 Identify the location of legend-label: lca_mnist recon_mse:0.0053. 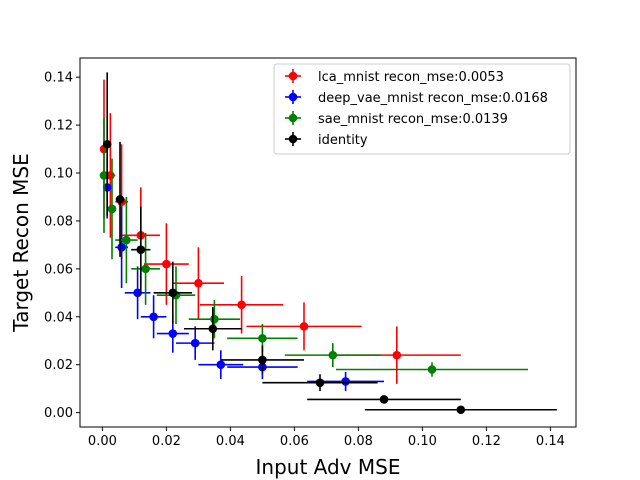
(411, 77).